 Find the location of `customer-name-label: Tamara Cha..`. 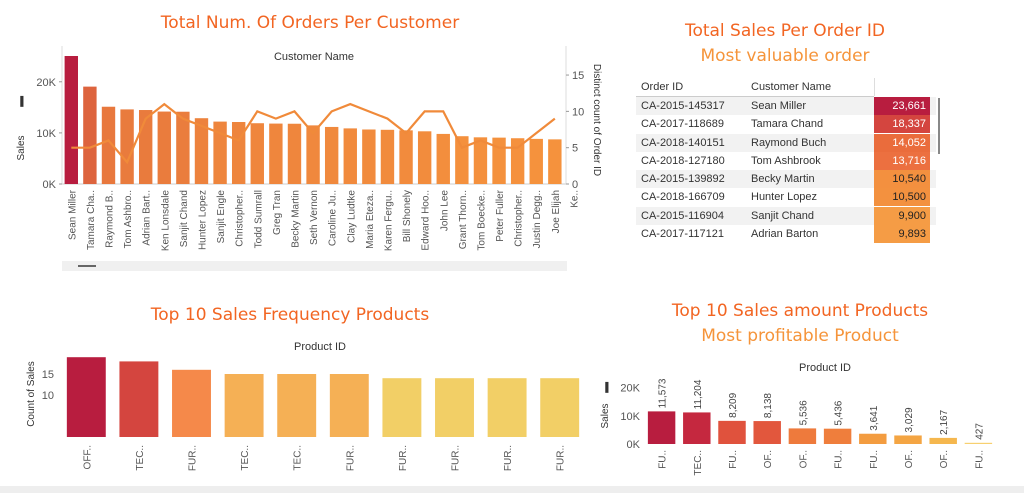

customer-name-label: Tamara Cha.. is located at coordinates (91, 220).